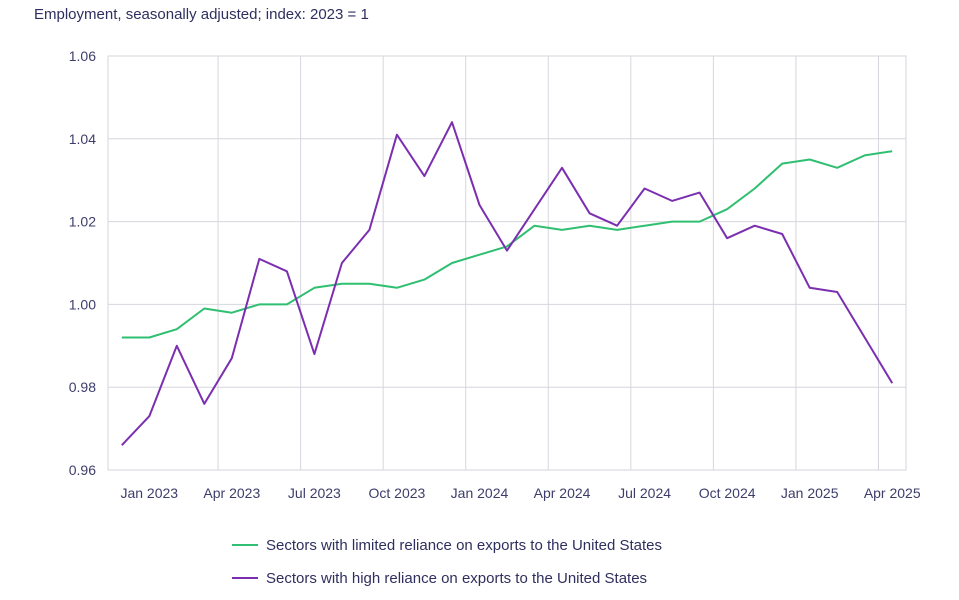 The width and height of the screenshot is (959, 600). What do you see at coordinates (82, 222) in the screenshot?
I see `y-tick-label: 1.02` at bounding box center [82, 222].